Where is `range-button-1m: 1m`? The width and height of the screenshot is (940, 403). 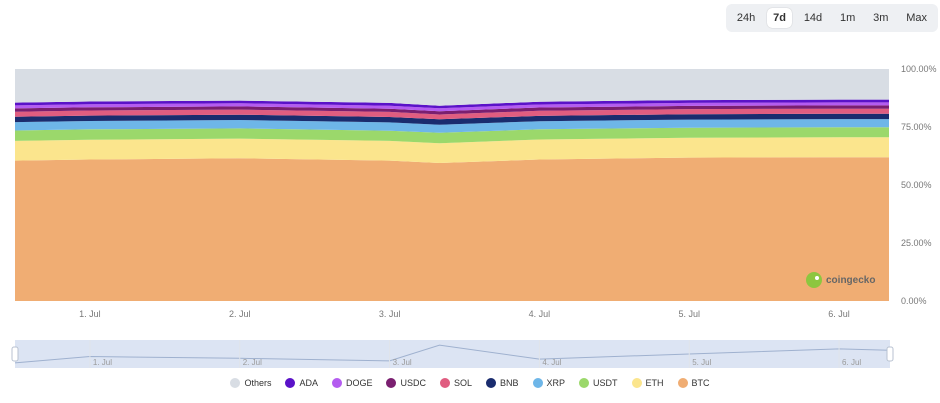 range-button-1m: 1m is located at coordinates (848, 18).